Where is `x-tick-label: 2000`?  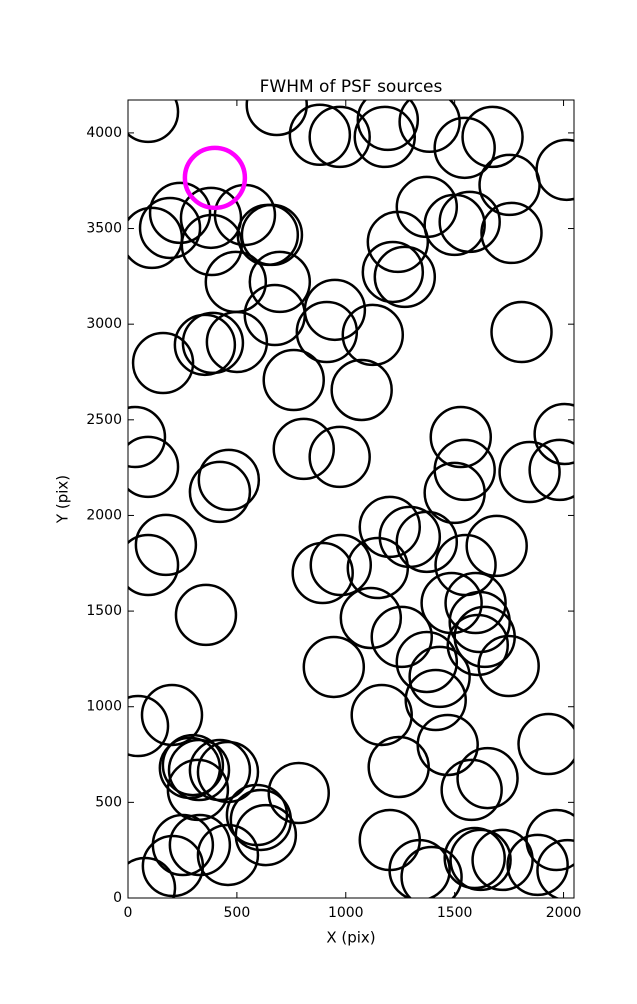 x-tick-label: 2000 is located at coordinates (564, 913).